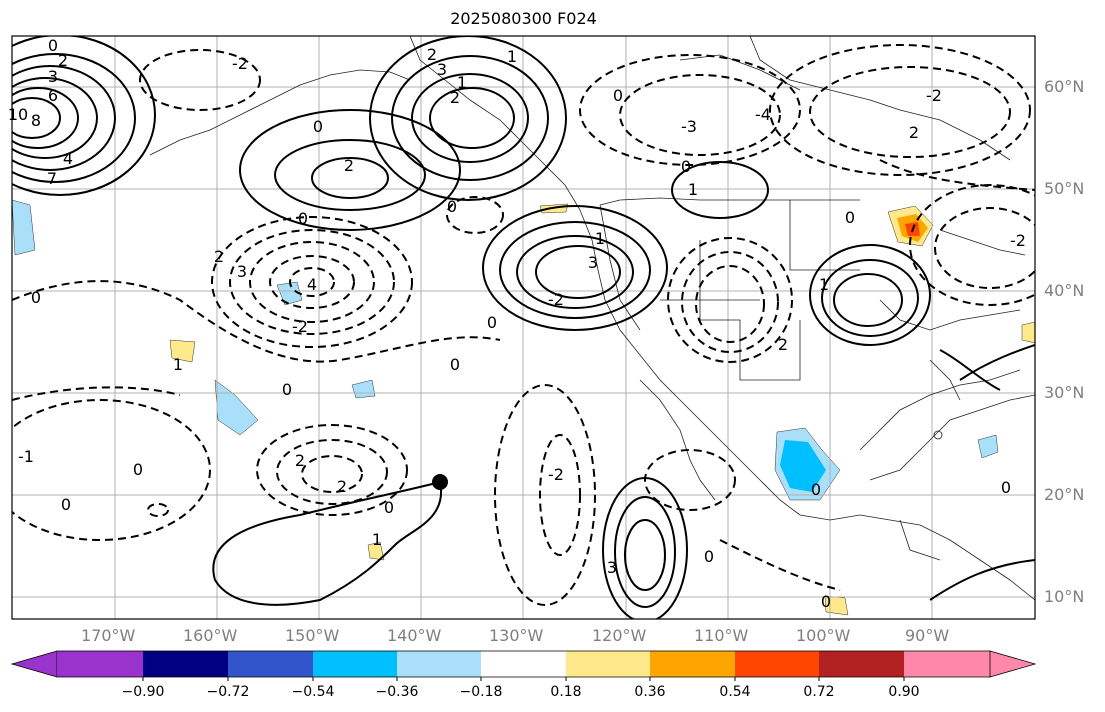 This screenshot has height=712, width=1105. Describe the element at coordinates (108, 635) in the screenshot. I see `lon-label-170w: 170°W` at that location.